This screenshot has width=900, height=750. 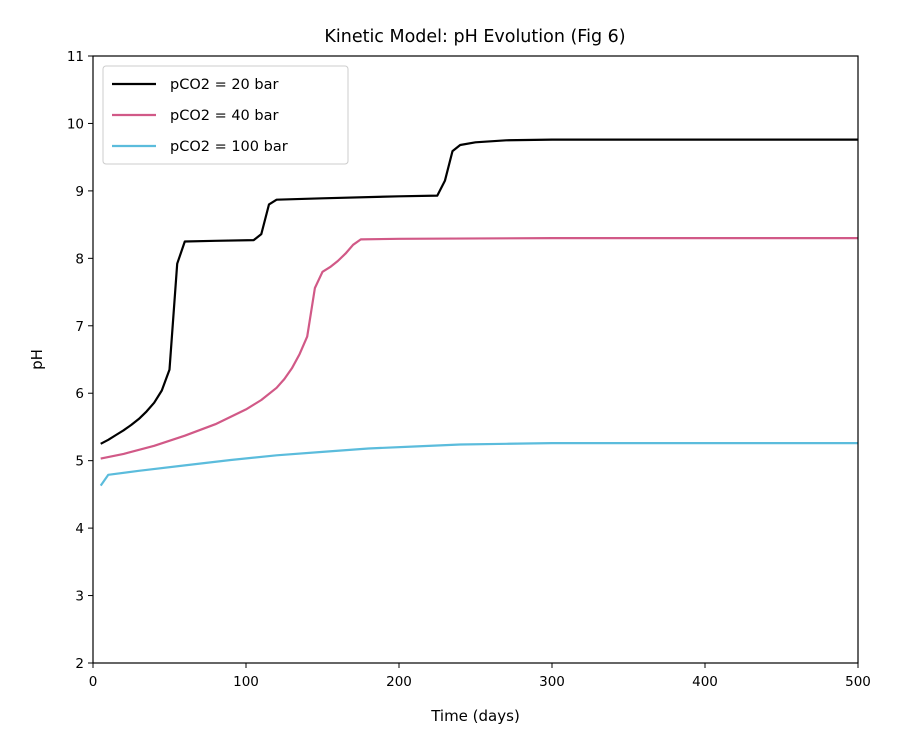 I want to click on legend-entry-2: pCO2 = 40 bar, so click(x=224, y=116).